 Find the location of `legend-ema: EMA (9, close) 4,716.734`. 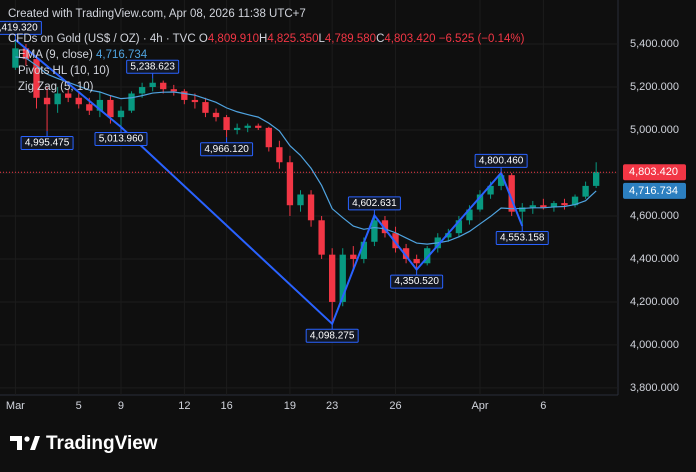

legend-ema: EMA (9, close) 4,716.734 is located at coordinates (83, 55).